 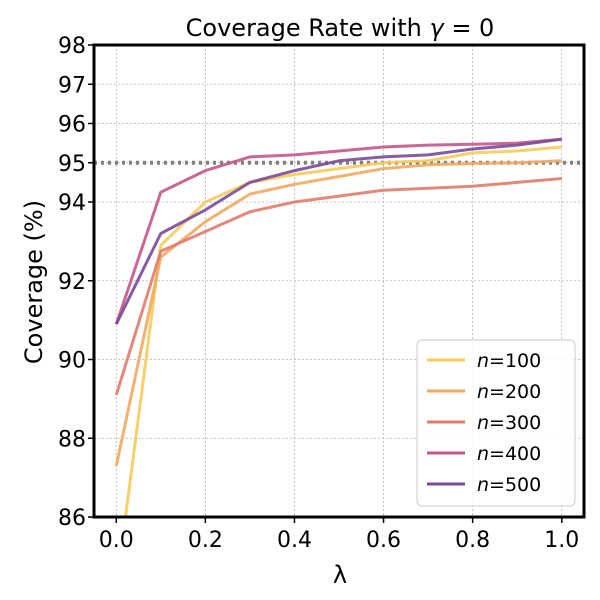 I want to click on y-tick-label-8: 98, so click(x=72, y=46).